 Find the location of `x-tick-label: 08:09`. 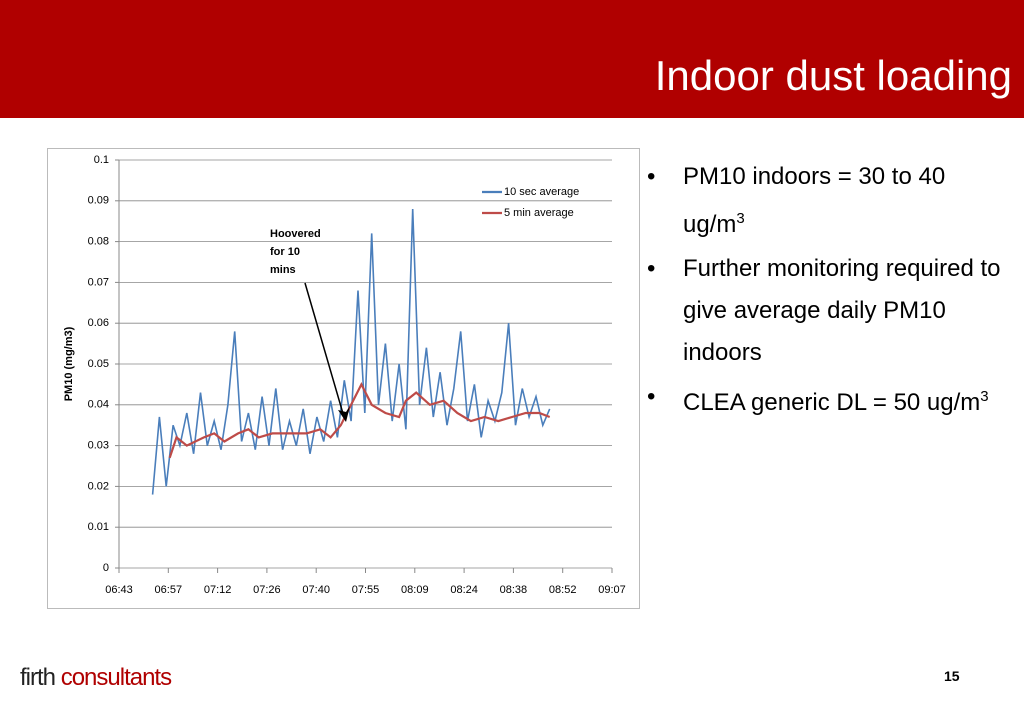

x-tick-label: 08:09 is located at coordinates (415, 590).